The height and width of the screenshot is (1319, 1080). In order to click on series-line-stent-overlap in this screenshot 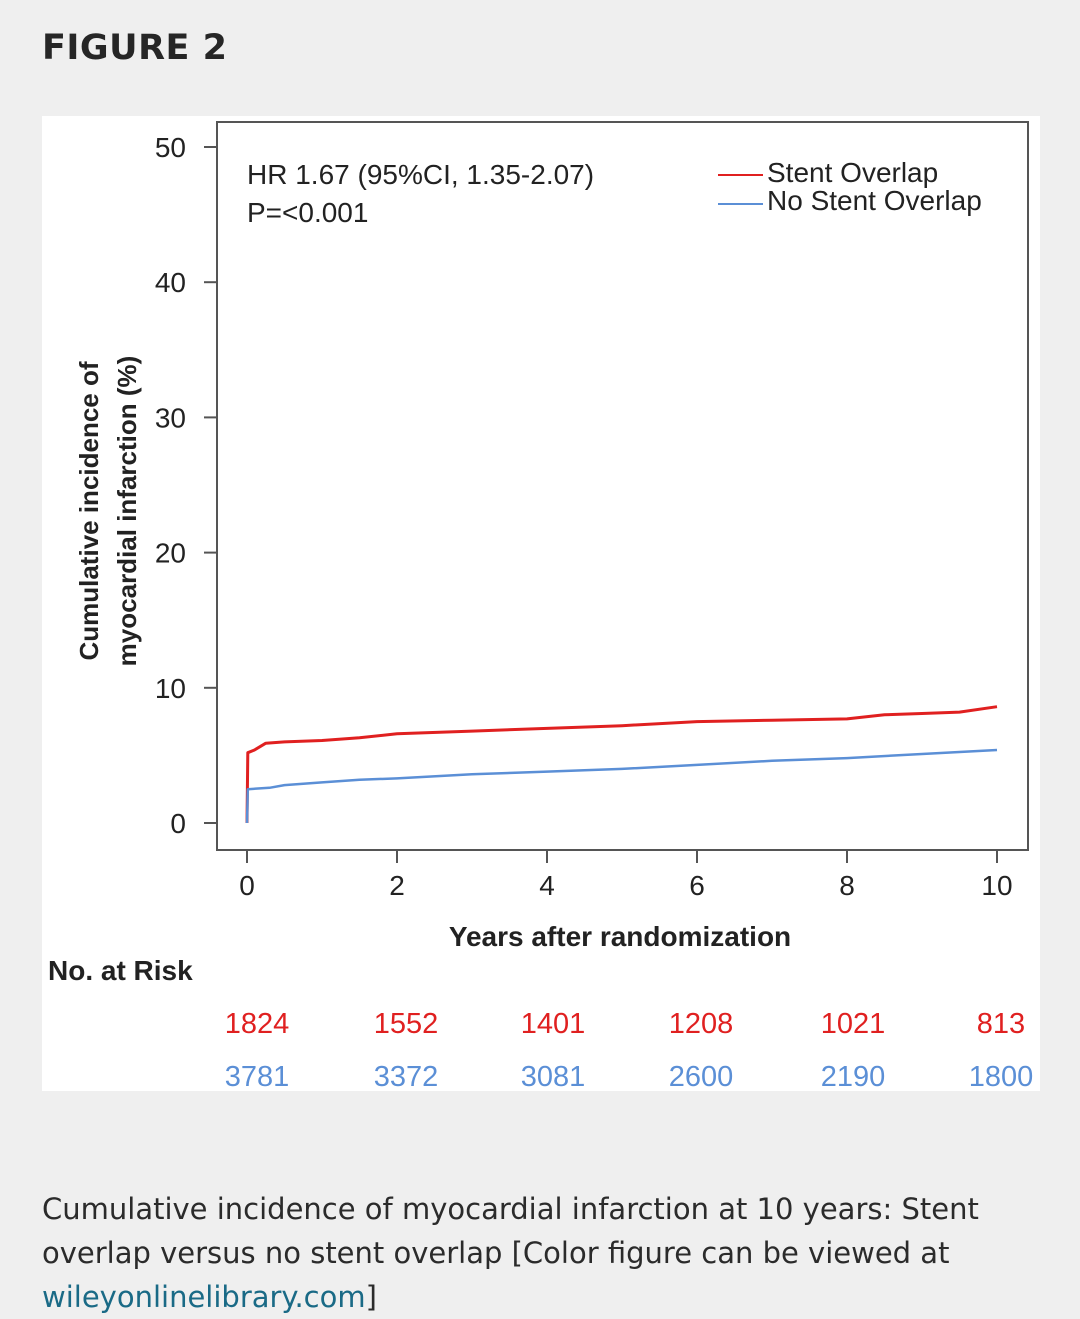, I will do `click(621, 764)`.